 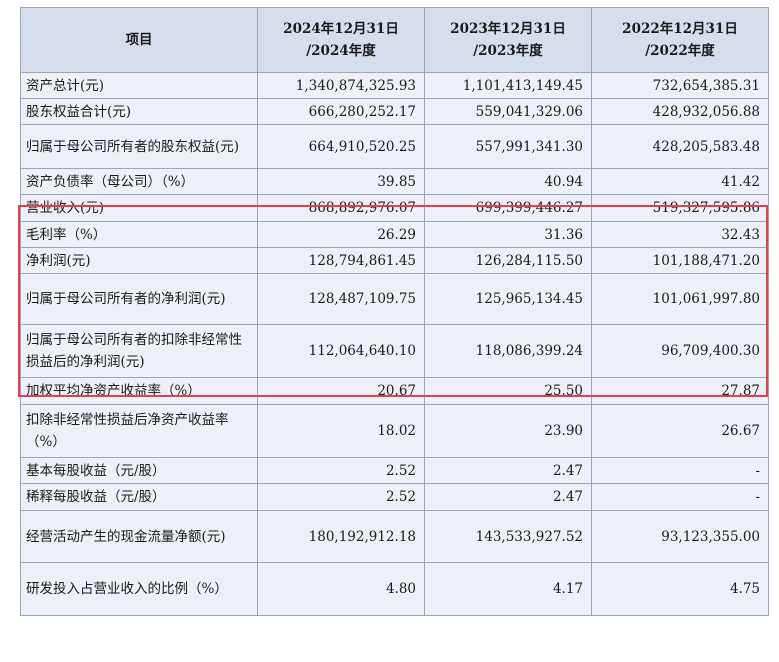 I want to click on value-2022: 4.75, so click(x=680, y=589).